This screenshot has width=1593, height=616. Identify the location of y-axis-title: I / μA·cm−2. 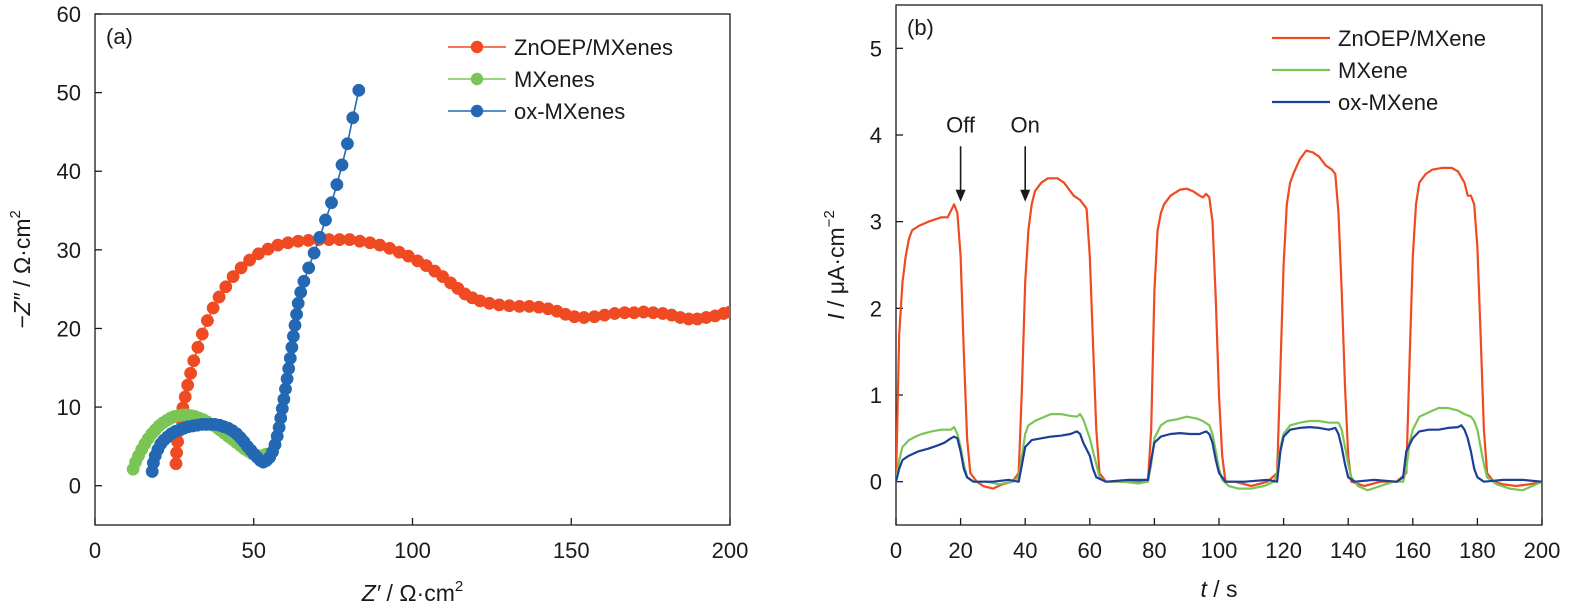
(835, 265).